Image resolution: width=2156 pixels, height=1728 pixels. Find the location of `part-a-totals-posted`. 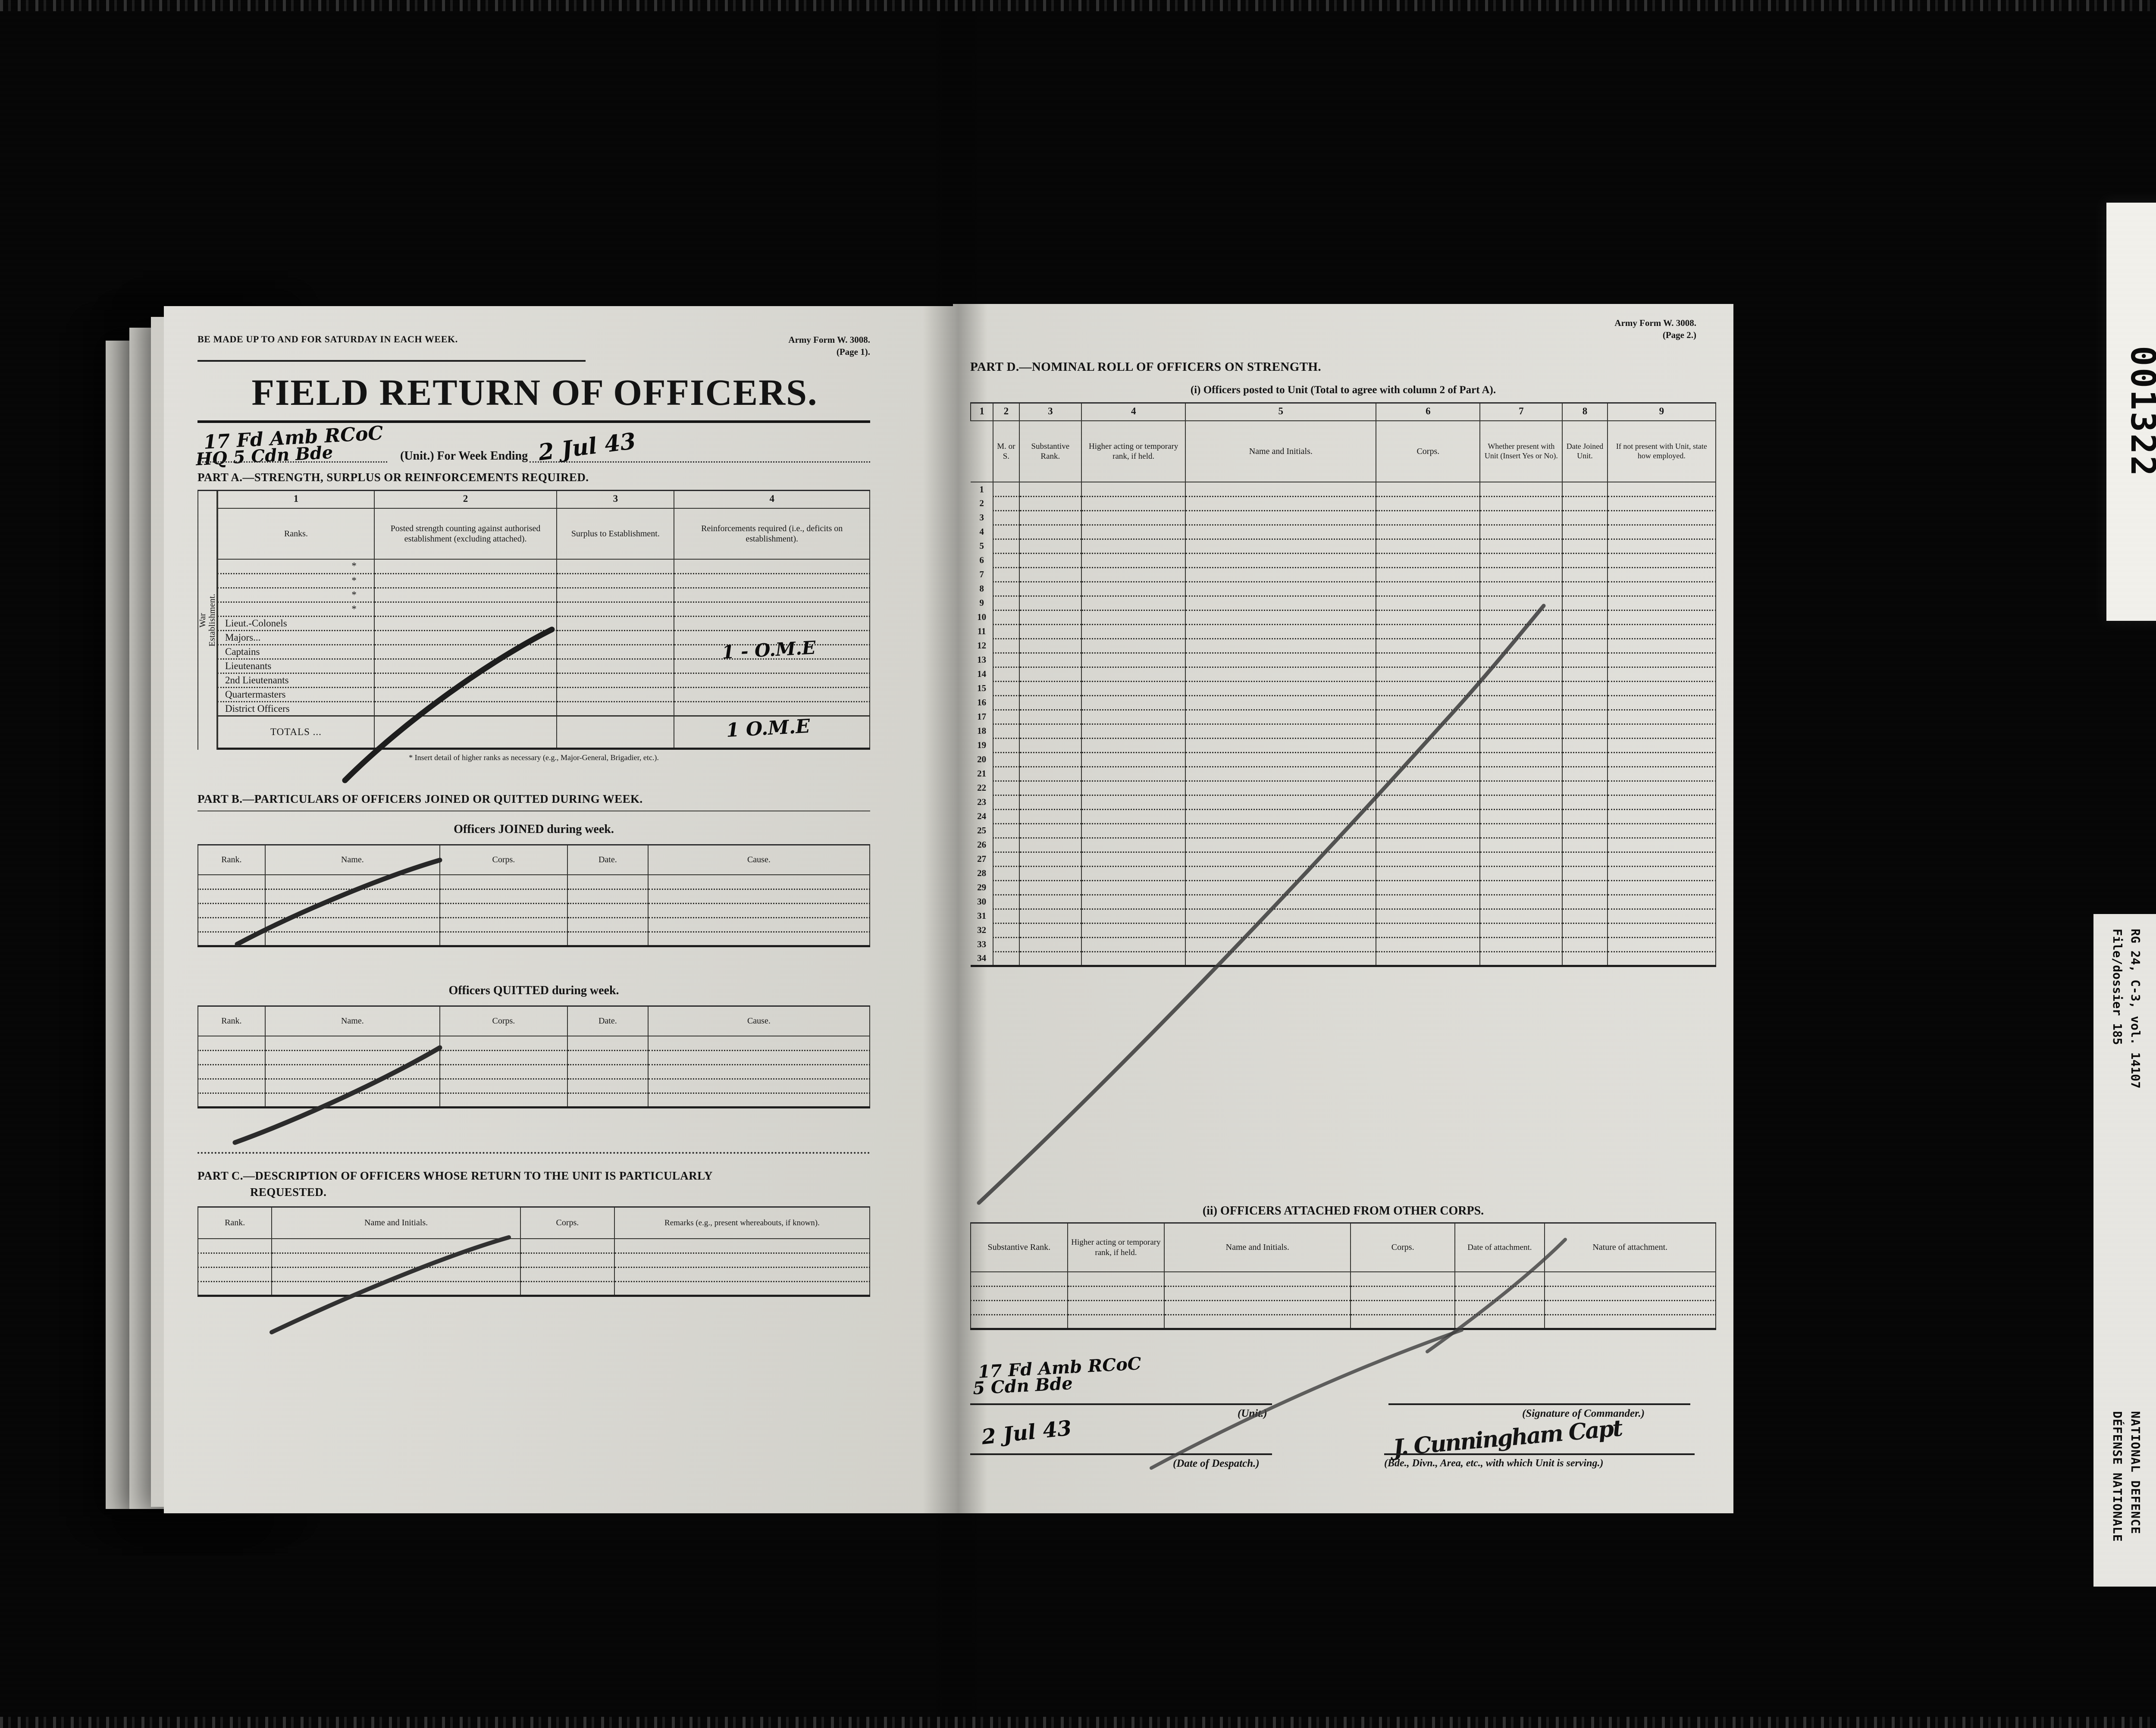

part-a-totals-posted is located at coordinates (465, 733).